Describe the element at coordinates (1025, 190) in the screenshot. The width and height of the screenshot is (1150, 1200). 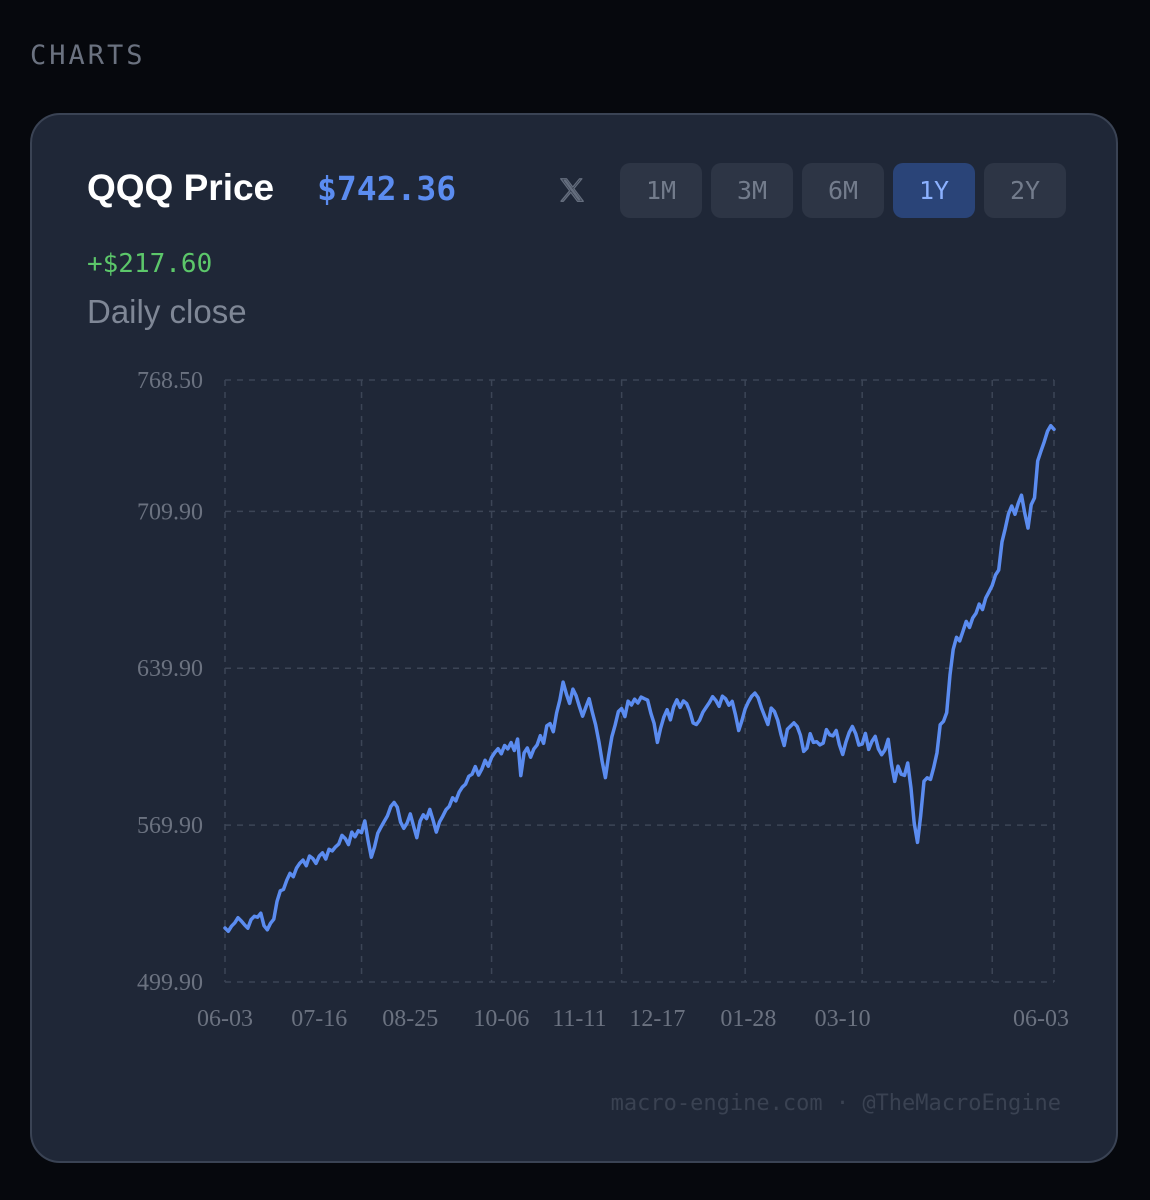
I see `range-button-2y: 2Y` at that location.